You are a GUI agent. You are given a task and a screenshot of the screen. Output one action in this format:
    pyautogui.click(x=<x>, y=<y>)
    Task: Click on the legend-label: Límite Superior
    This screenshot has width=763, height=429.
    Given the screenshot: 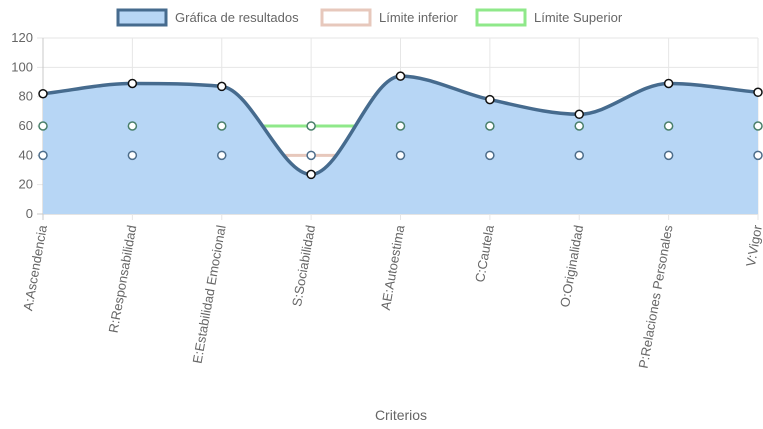 What is the action you would take?
    pyautogui.click(x=578, y=17)
    